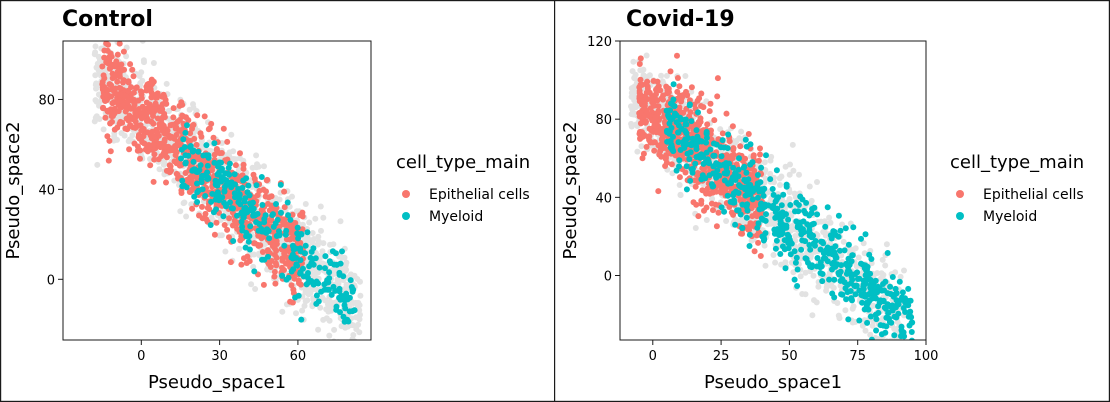 The height and width of the screenshot is (402, 1110). What do you see at coordinates (268, 223) in the screenshot?
I see `series-myeloid-points` at bounding box center [268, 223].